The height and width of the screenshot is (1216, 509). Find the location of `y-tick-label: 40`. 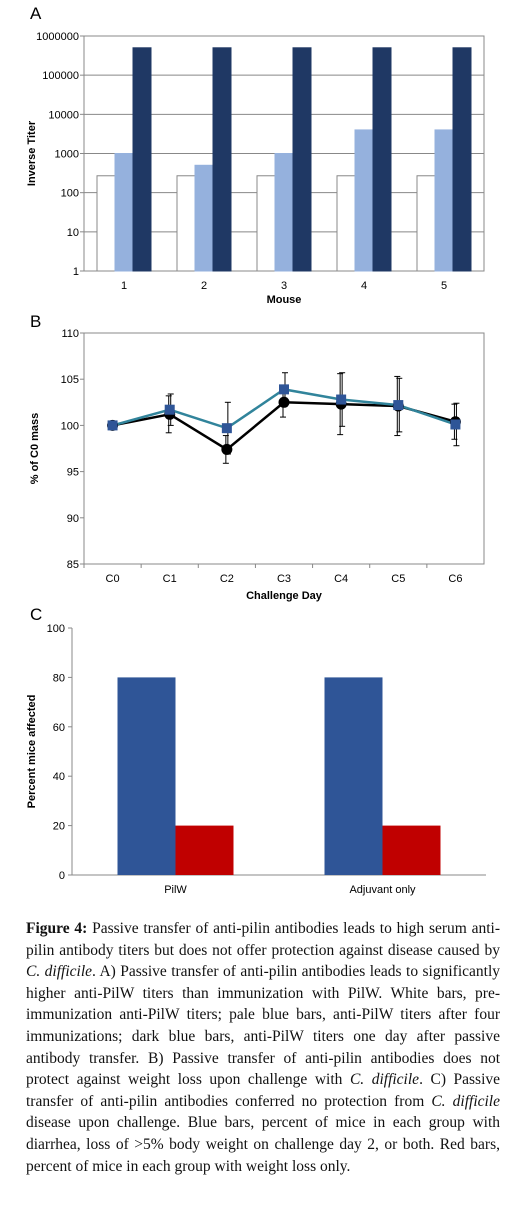

y-tick-label: 40 is located at coordinates (59, 777).